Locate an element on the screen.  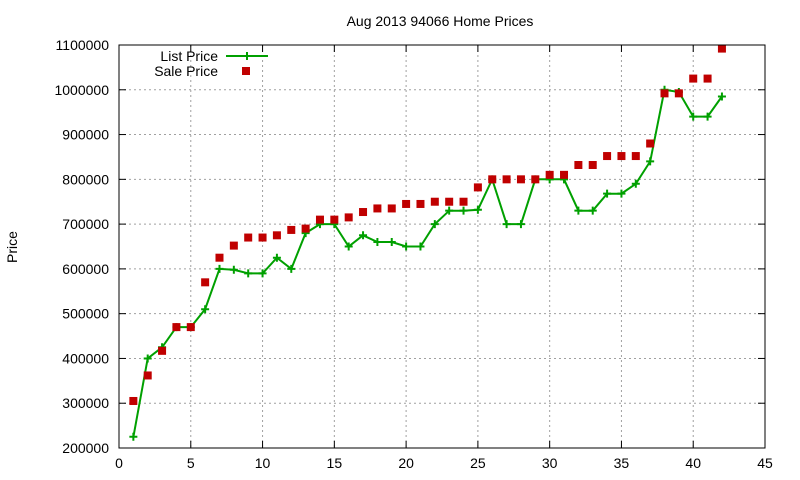
y-tick-label: 600000 is located at coordinates (85, 269).